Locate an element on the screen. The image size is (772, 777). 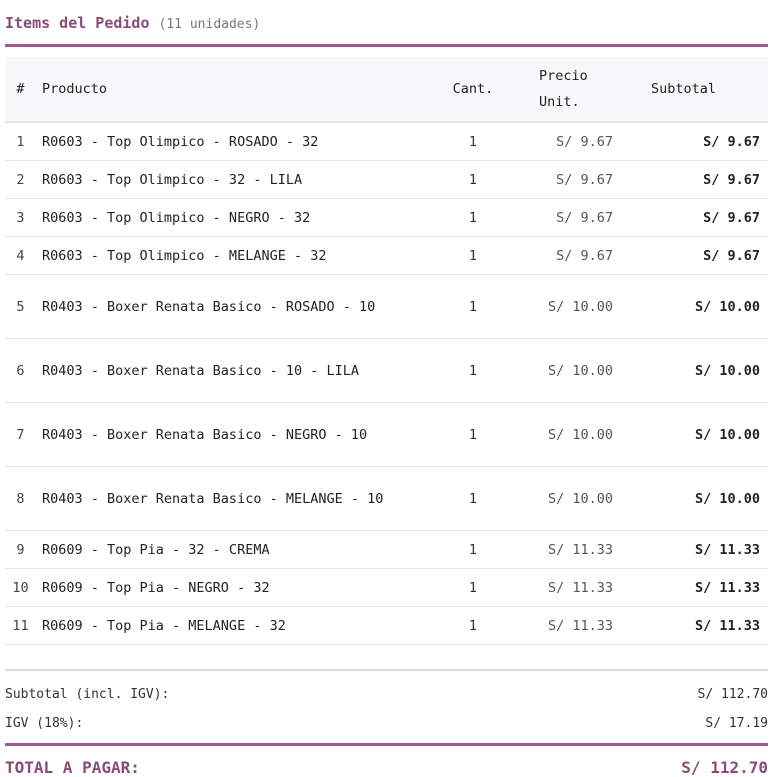
row-product: R0603 - Top Olimpico - ROSADO - 32 is located at coordinates (231, 141).